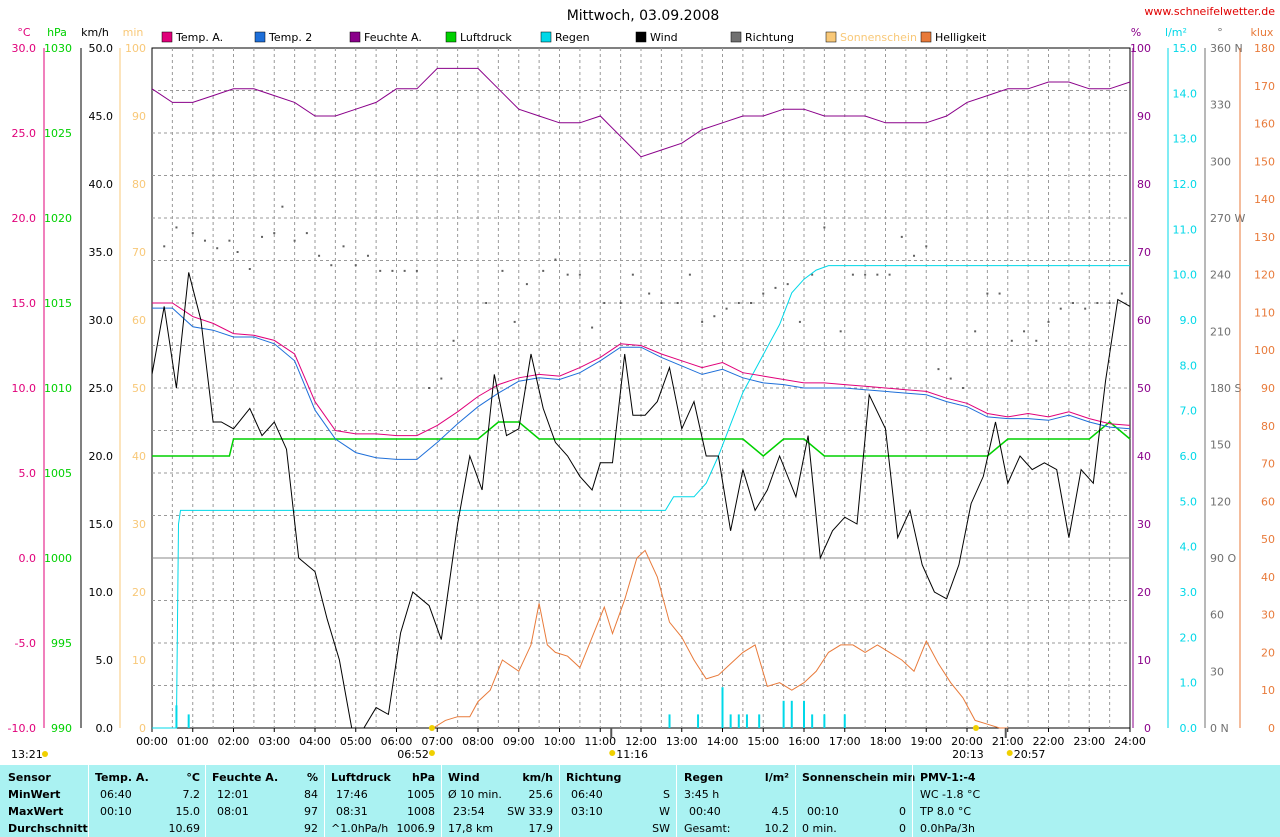 This screenshot has height=837, width=1280. What do you see at coordinates (315, 741) in the screenshot?
I see `x-tick-label: 04:00` at bounding box center [315, 741].